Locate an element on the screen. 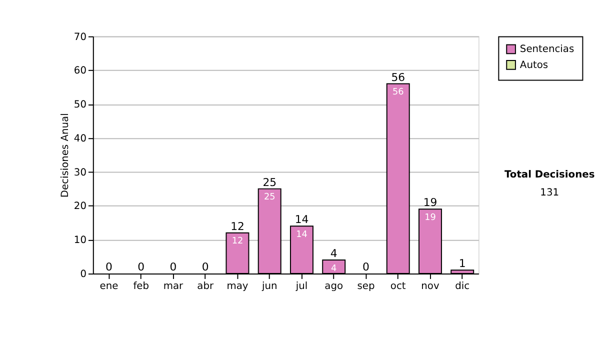 The image size is (600, 340). text: 131 is located at coordinates (550, 192).